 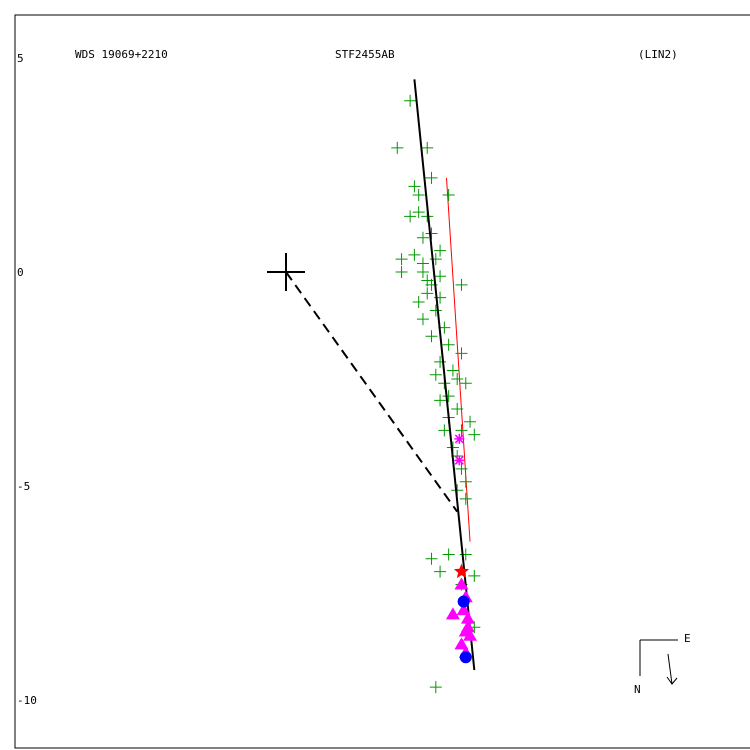 What do you see at coordinates (365, 54) in the screenshot?
I see `header-pair-name: STF2455AB` at bounding box center [365, 54].